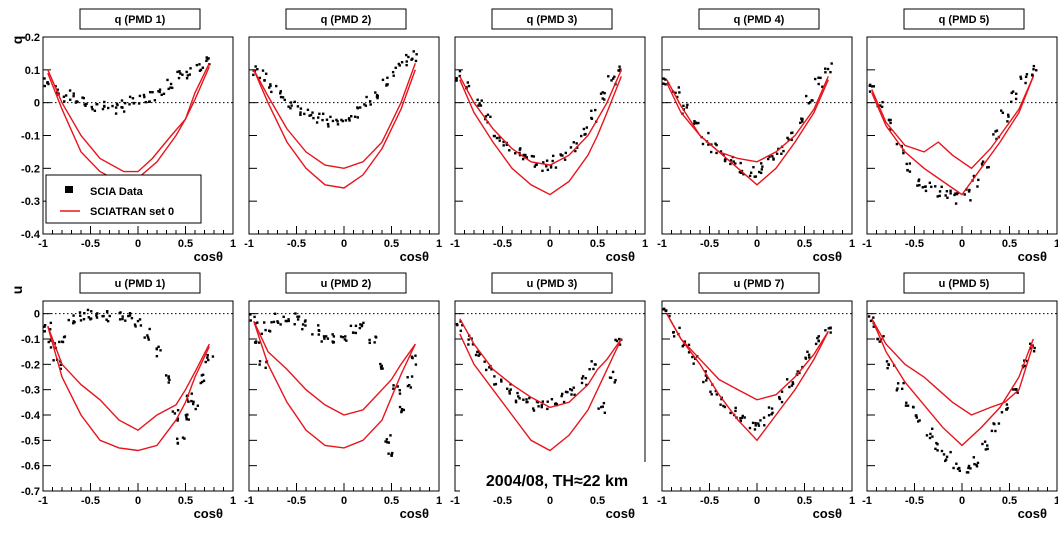 The height and width of the screenshot is (535, 1058). I want to click on data-layer, so click(333, 384).